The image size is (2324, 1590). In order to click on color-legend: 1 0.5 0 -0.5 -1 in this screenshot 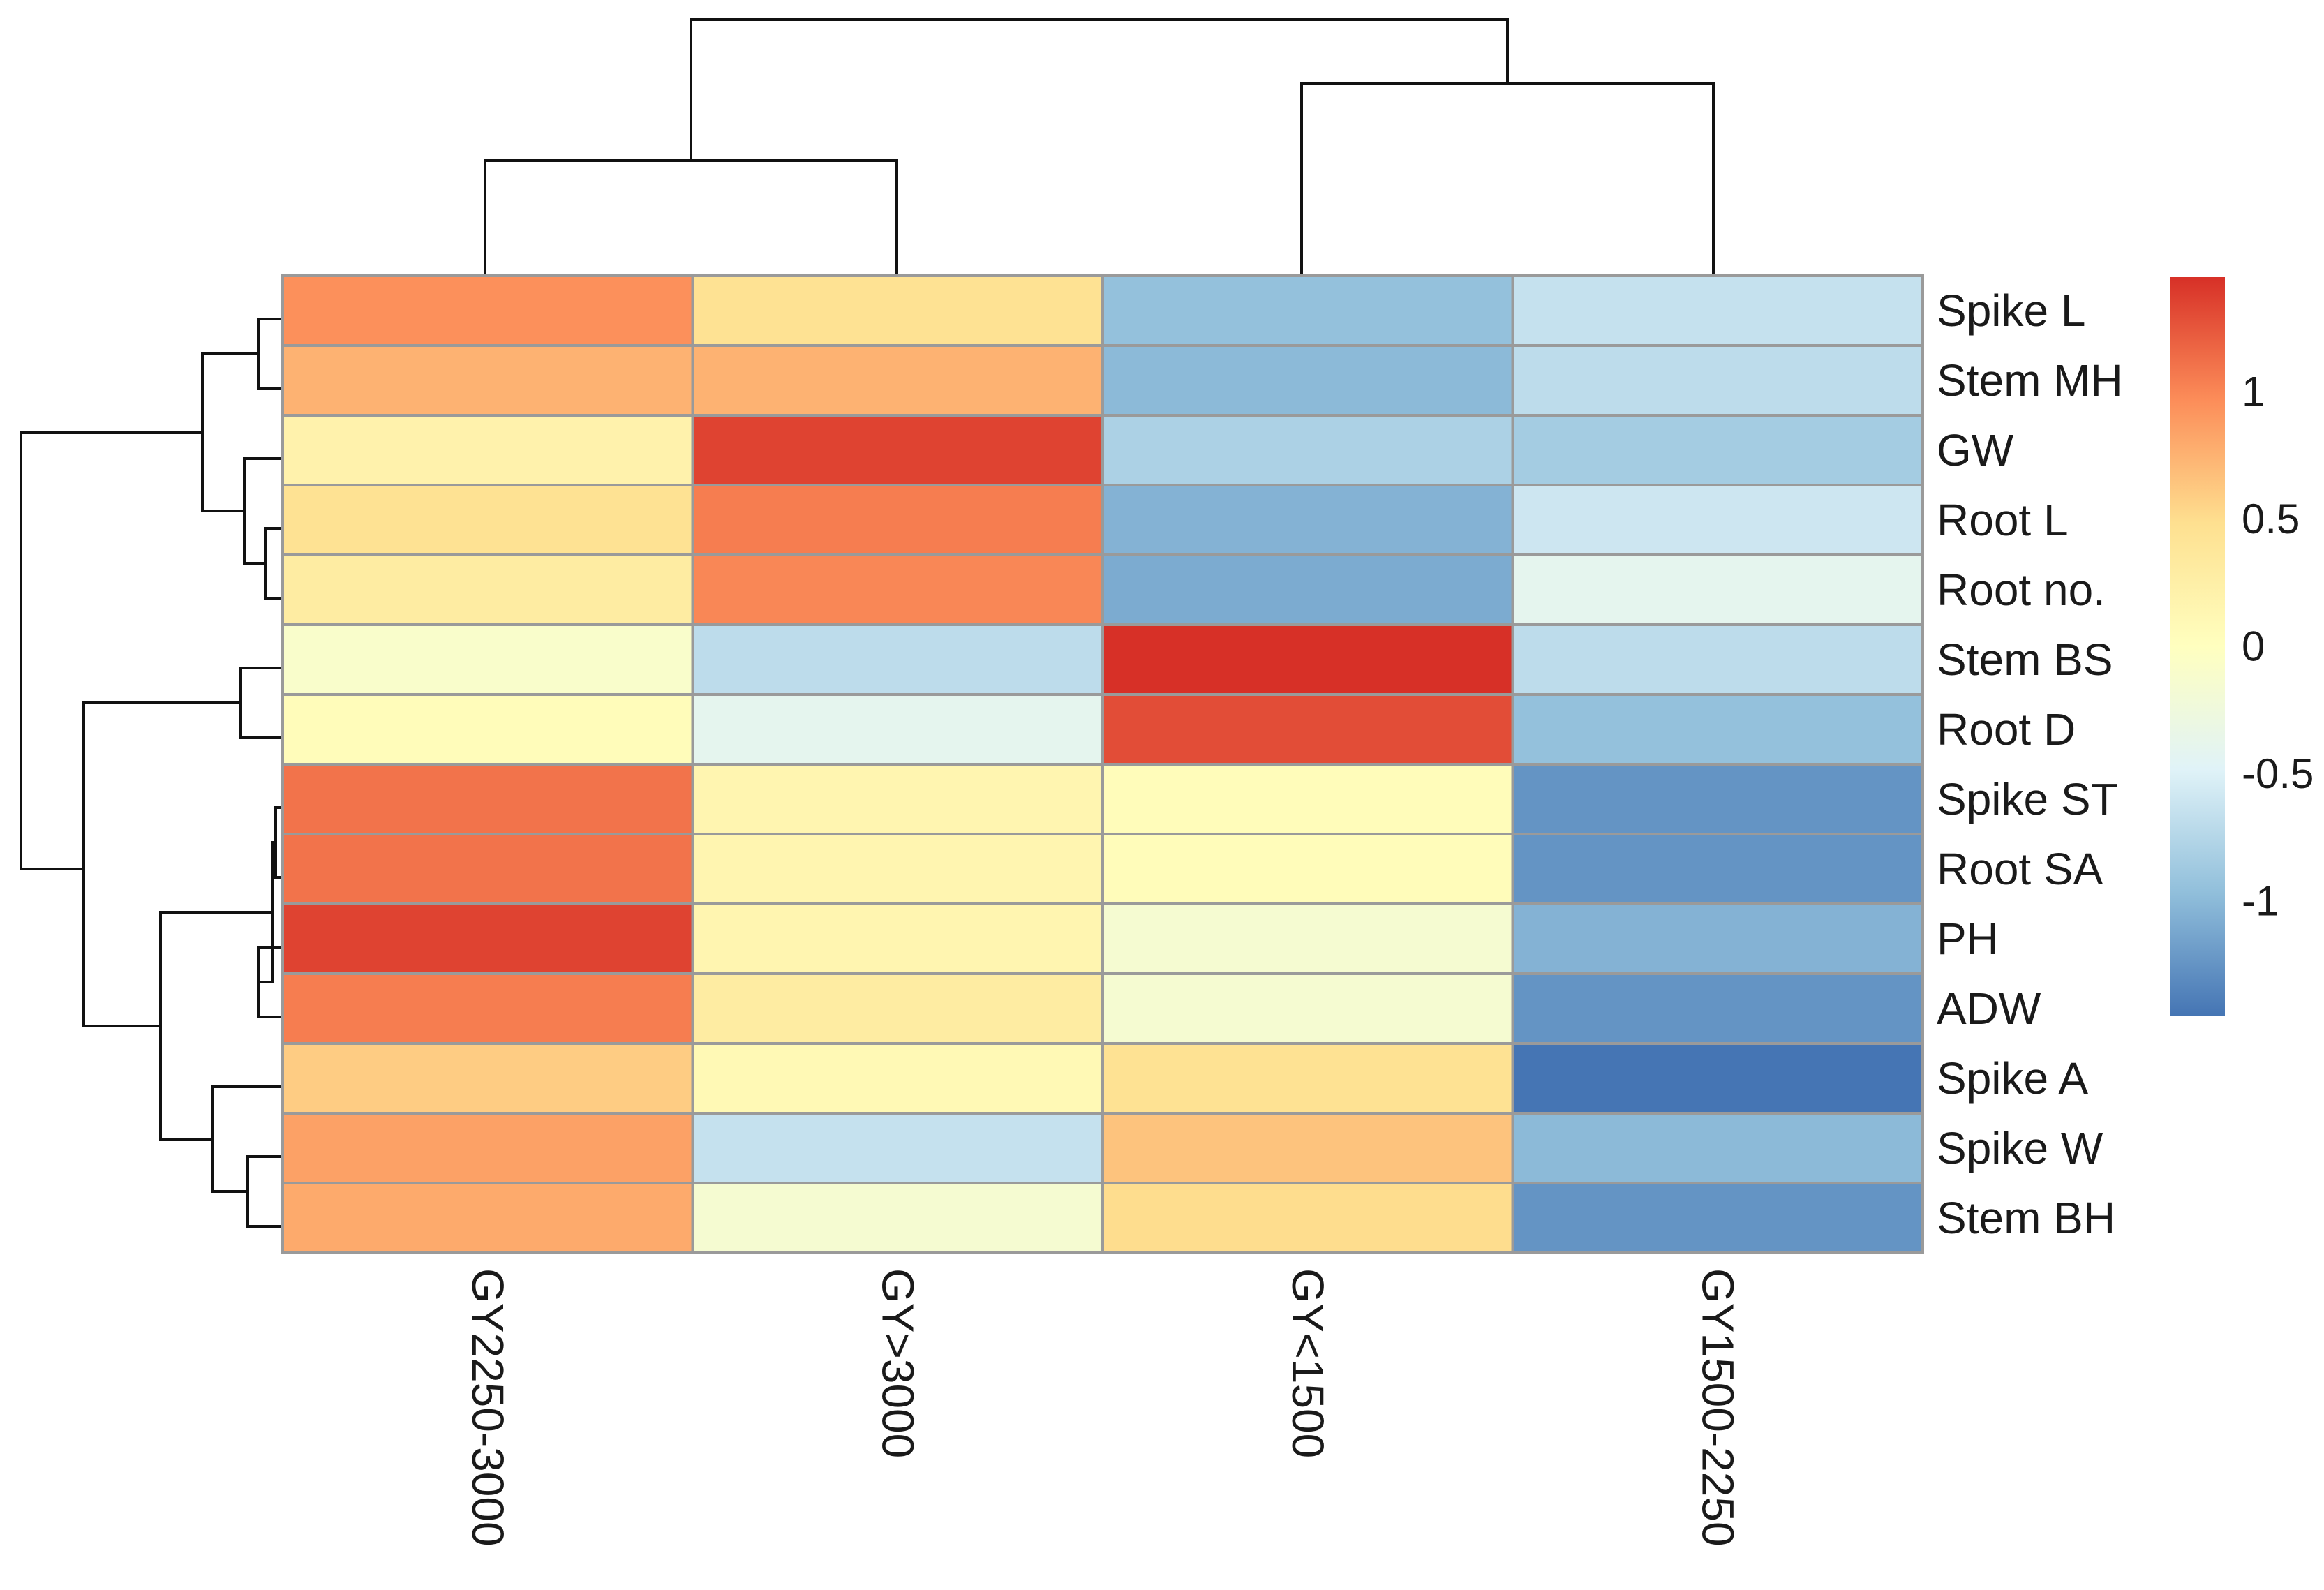, I will do `click(2242, 646)`.